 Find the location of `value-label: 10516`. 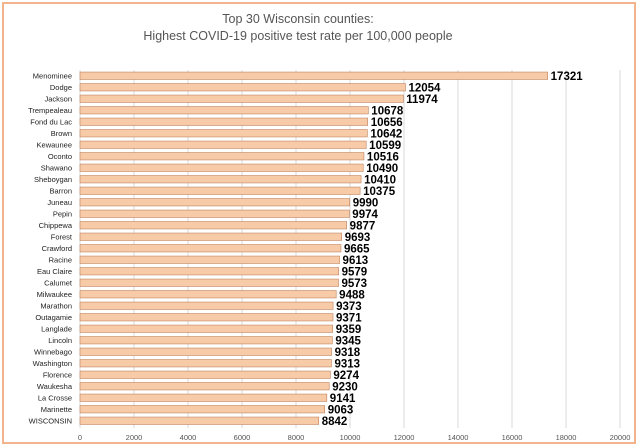

value-label: 10516 is located at coordinates (383, 157).